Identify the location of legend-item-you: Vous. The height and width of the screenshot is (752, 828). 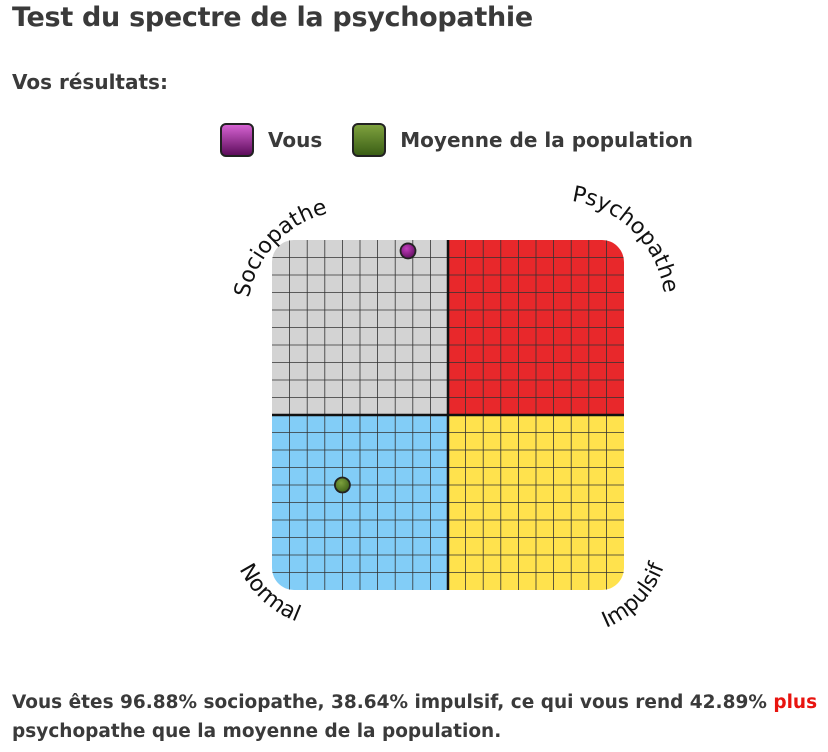
(271, 140).